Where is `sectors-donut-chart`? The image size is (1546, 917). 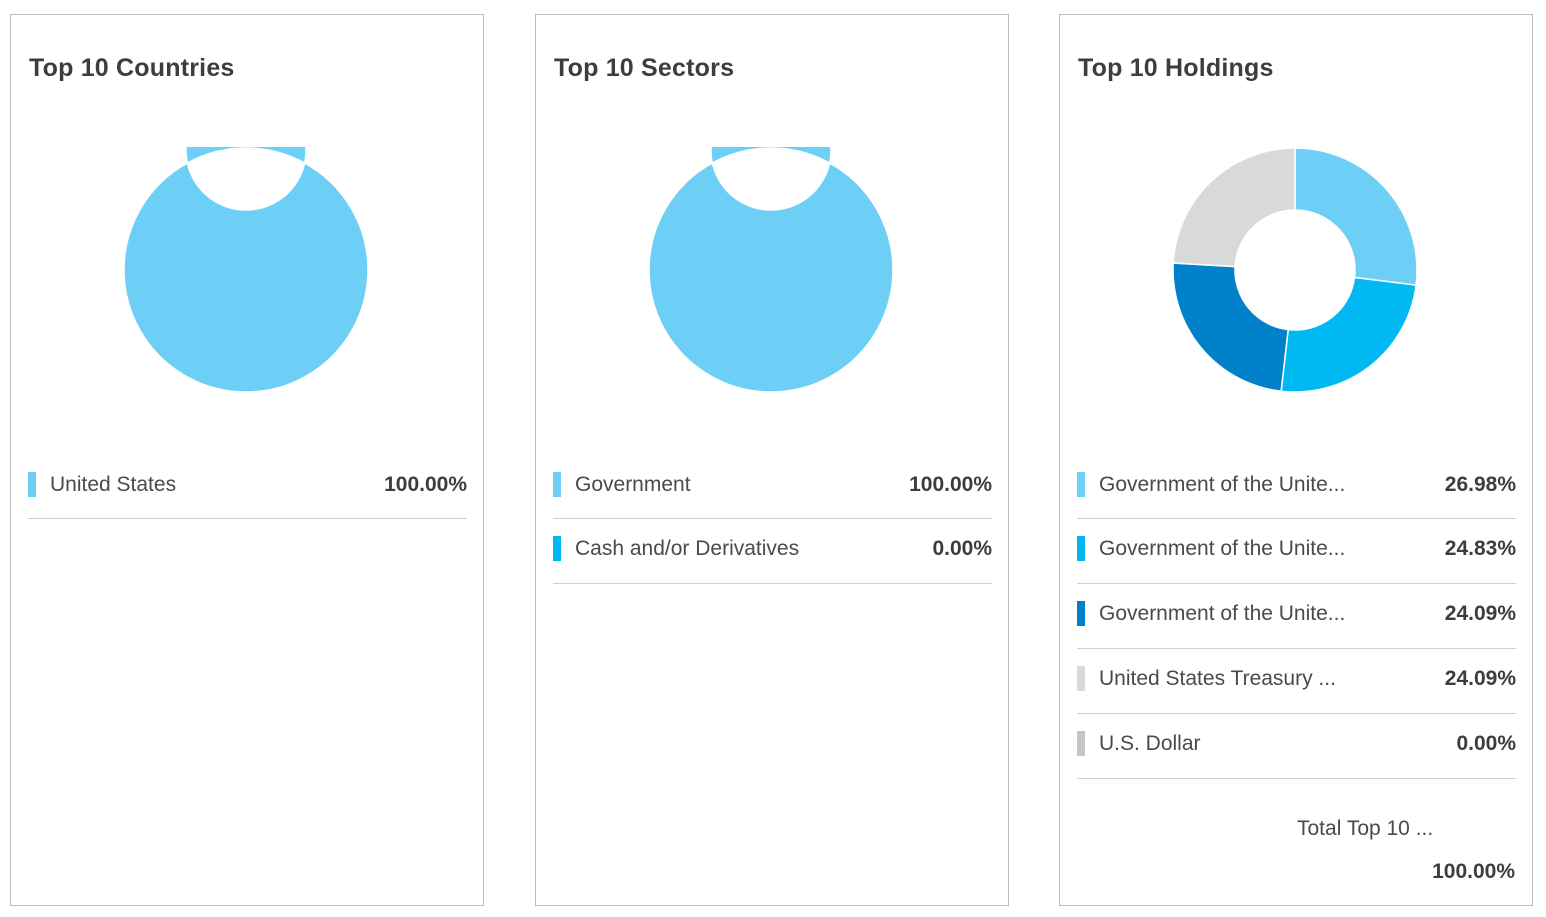
sectors-donut-chart is located at coordinates (771, 270).